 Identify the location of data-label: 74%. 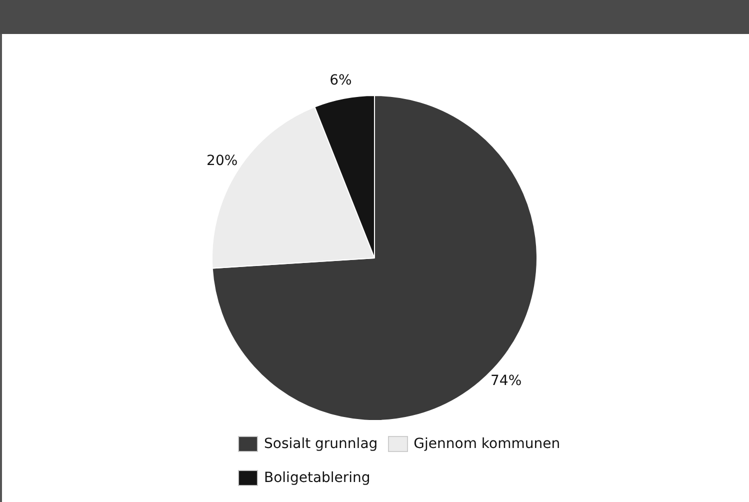
(506, 381).